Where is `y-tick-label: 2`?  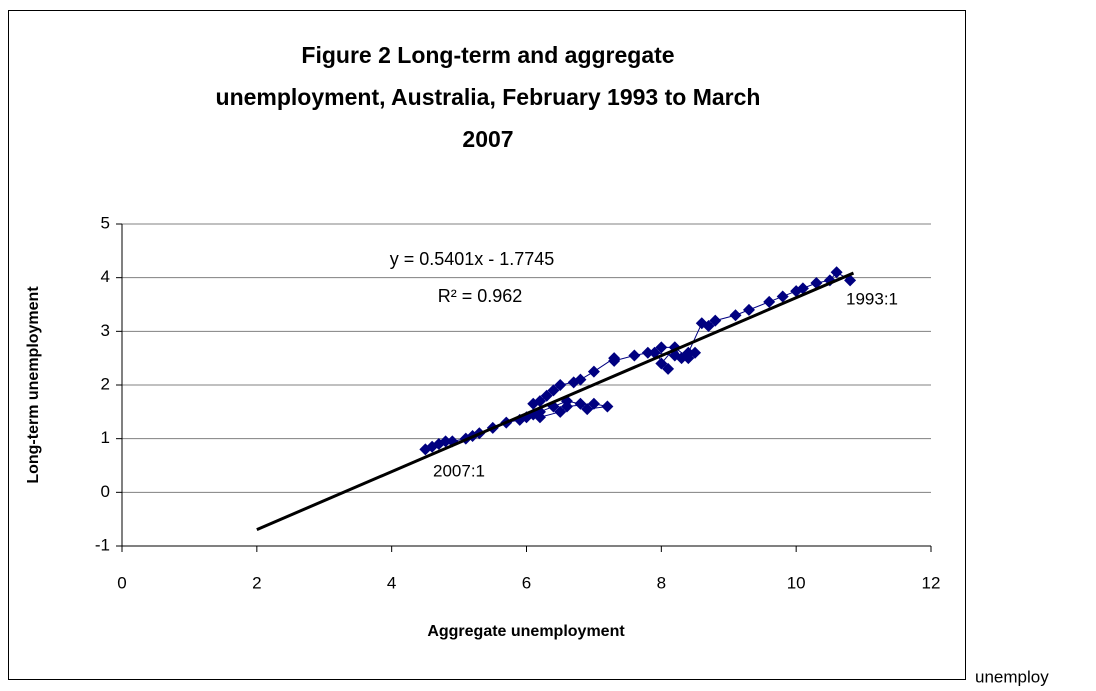 y-tick-label: 2 is located at coordinates (105, 383).